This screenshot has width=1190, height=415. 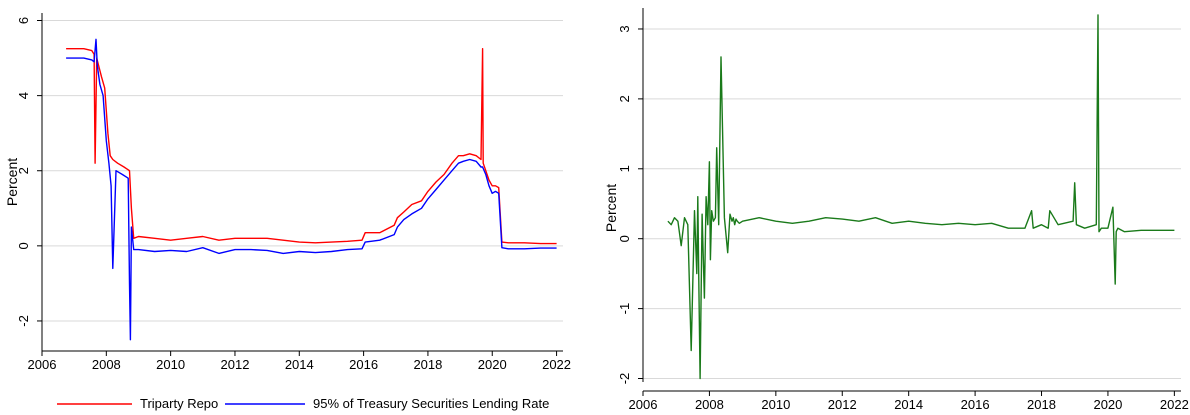 I want to click on left-y-ticks: -2 0 2 4 6, so click(x=29, y=172).